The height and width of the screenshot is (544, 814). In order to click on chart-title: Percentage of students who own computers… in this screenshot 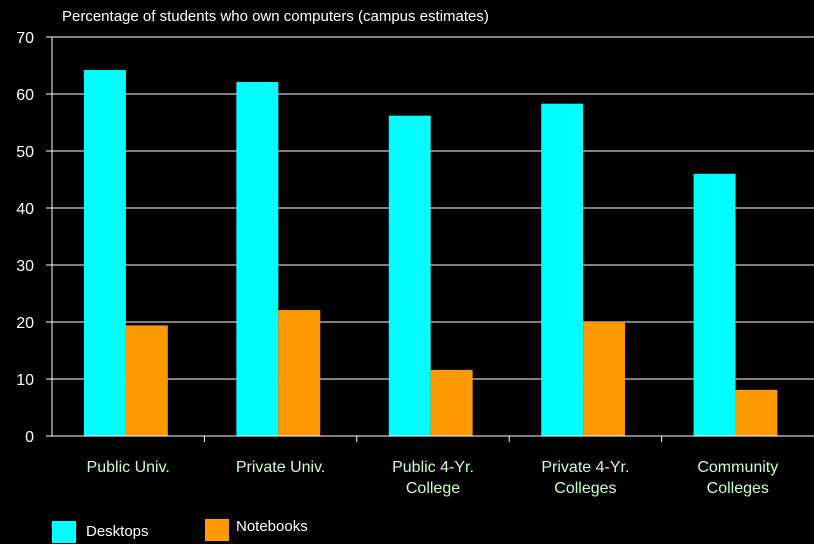, I will do `click(275, 16)`.